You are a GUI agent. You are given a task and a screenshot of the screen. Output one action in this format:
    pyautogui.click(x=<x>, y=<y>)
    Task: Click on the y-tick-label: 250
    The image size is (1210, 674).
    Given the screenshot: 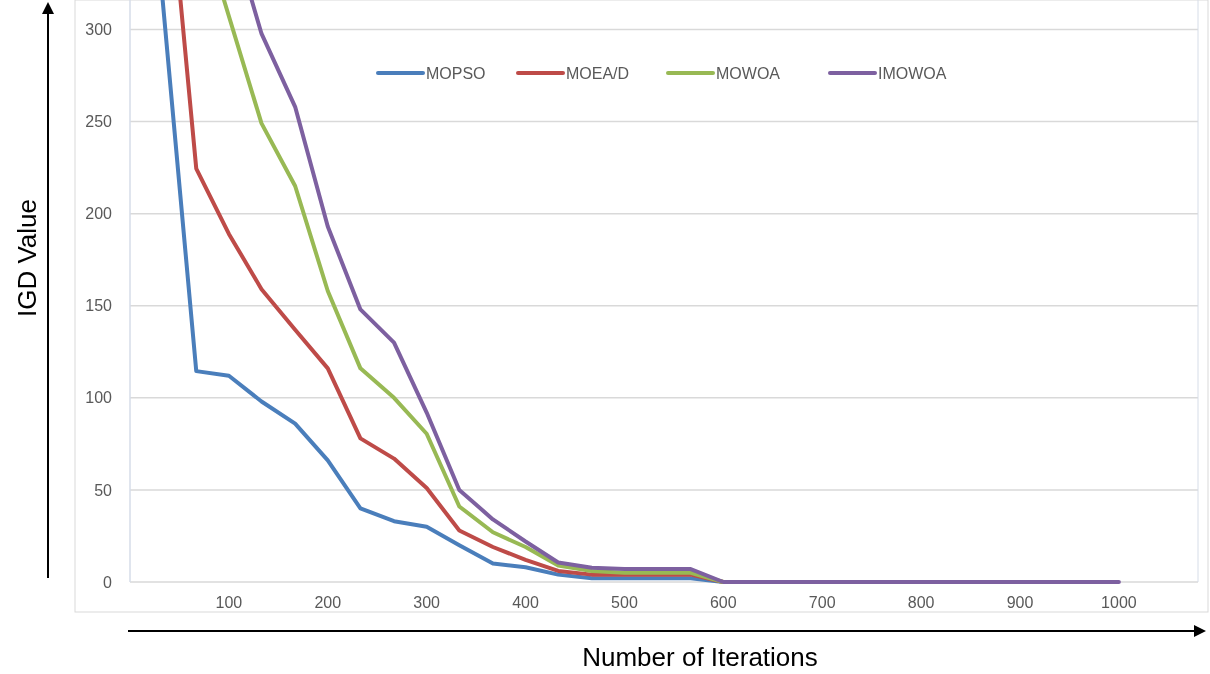 What is the action you would take?
    pyautogui.click(x=99, y=122)
    